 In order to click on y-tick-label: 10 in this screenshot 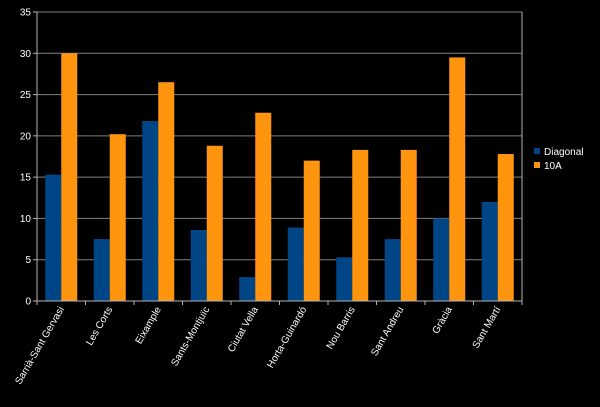, I will do `click(26, 219)`.